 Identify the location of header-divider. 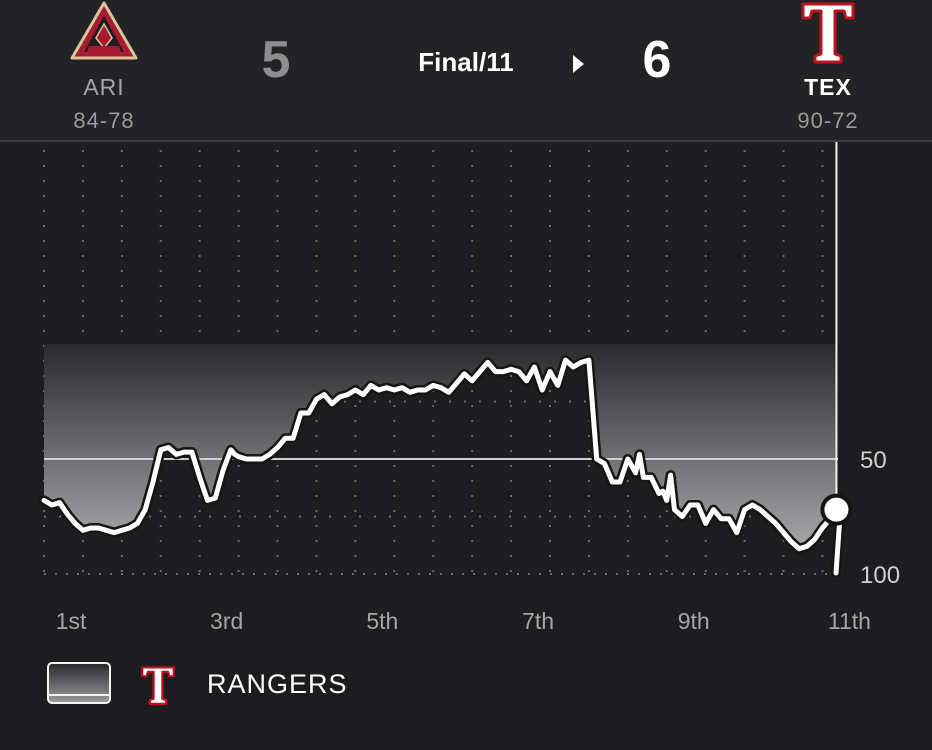
(466, 141).